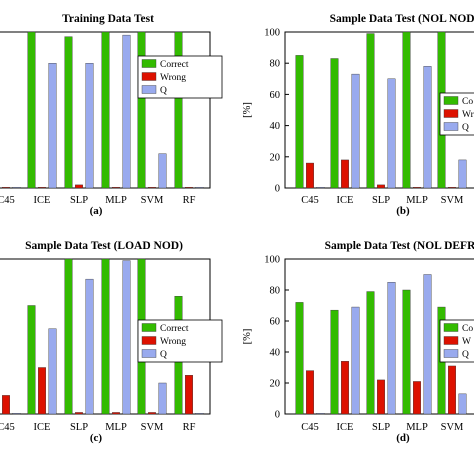  Describe the element at coordinates (275, 291) in the screenshot. I see `y-tick-label: 80` at that location.